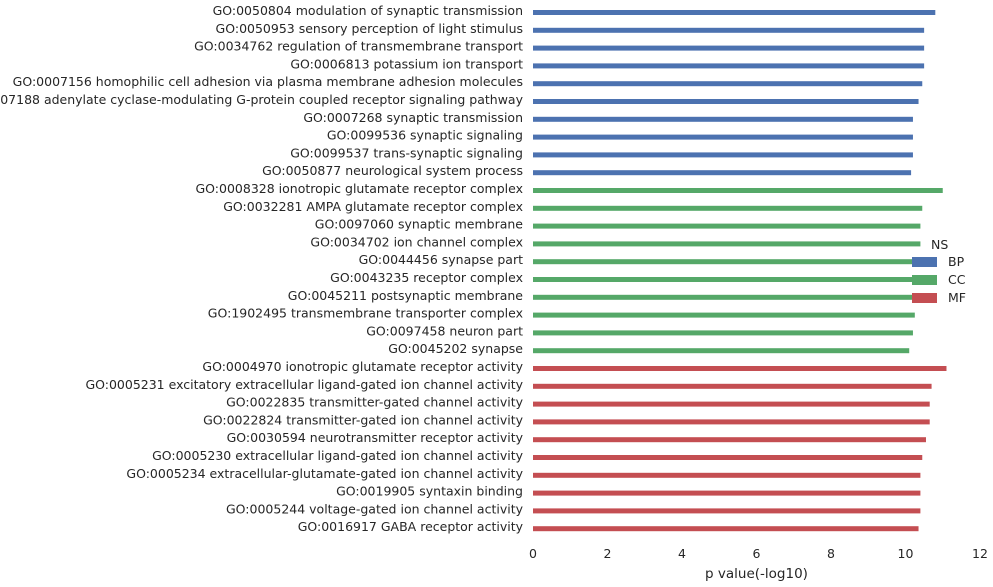 The width and height of the screenshot is (993, 587). Describe the element at coordinates (831, 553) in the screenshot. I see `x-tick-label: 8` at that location.